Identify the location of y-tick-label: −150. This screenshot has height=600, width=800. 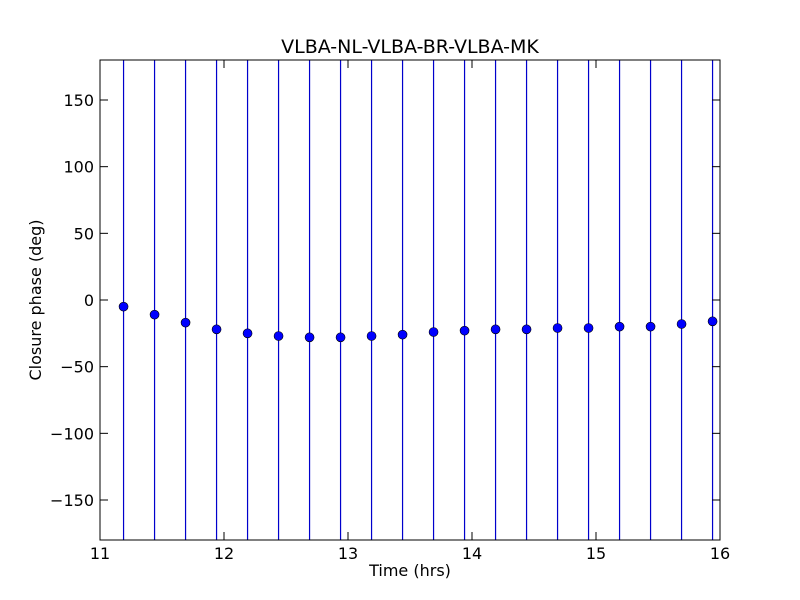
(72, 500).